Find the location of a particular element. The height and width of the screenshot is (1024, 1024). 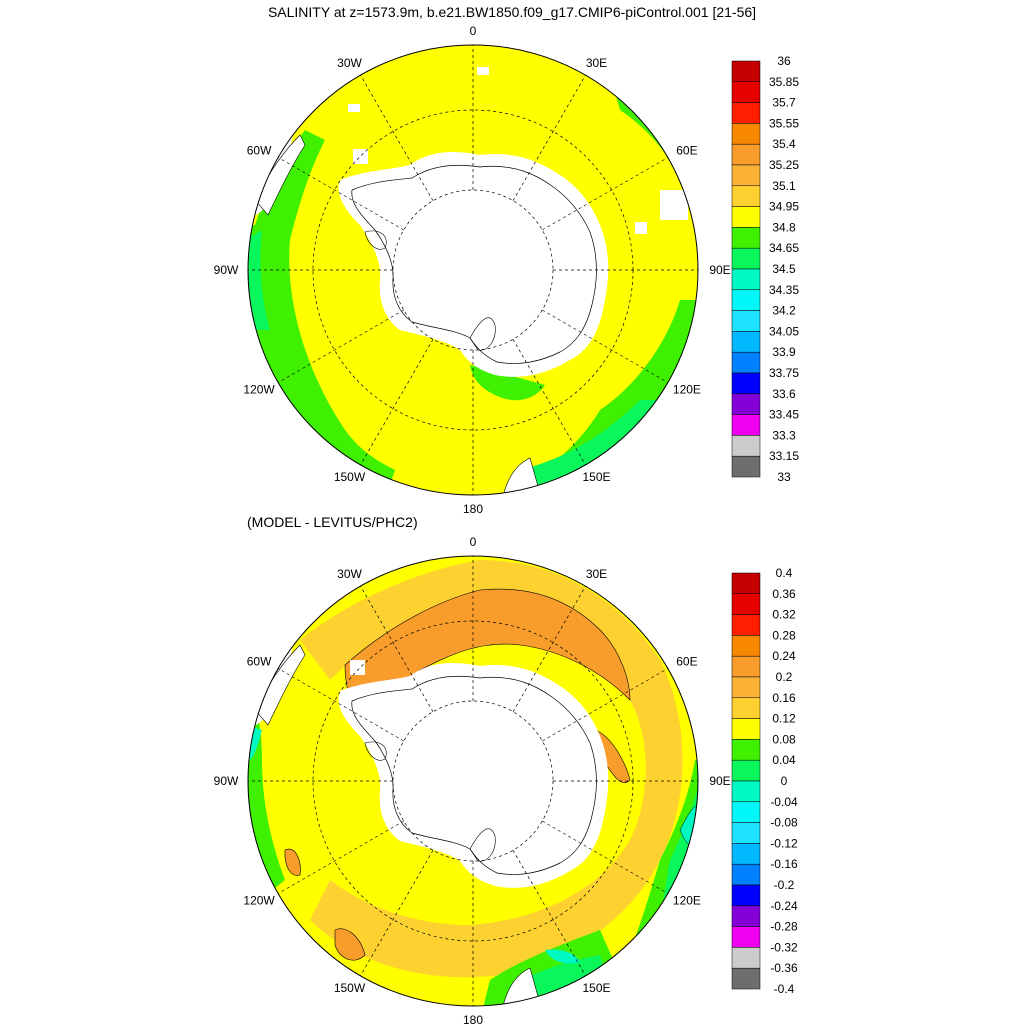

colorbar-label: 0.4 is located at coordinates (784, 573).